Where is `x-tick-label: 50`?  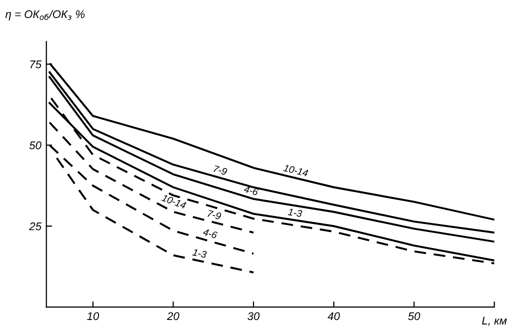
x-tick-label: 50 is located at coordinates (414, 316).